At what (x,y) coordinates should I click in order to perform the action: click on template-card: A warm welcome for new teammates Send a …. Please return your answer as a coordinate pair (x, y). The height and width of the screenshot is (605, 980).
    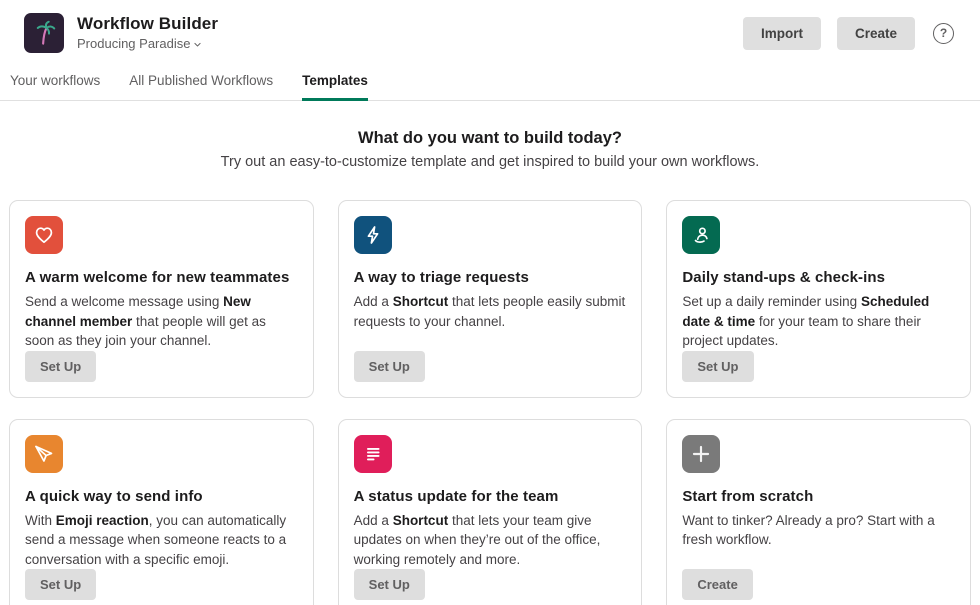
    Looking at the image, I should click on (161, 299).